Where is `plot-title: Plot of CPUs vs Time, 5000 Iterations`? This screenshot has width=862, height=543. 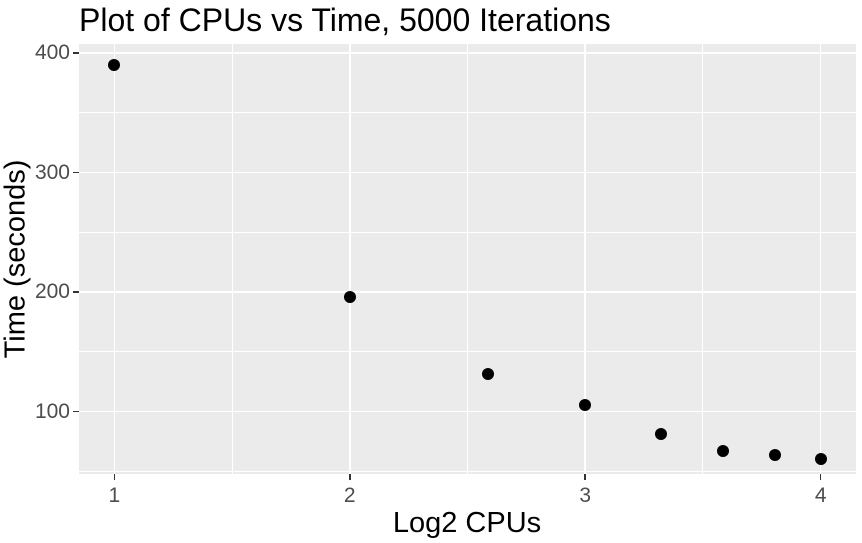
plot-title: Plot of CPUs vs Time, 5000 Iterations is located at coordinates (345, 20).